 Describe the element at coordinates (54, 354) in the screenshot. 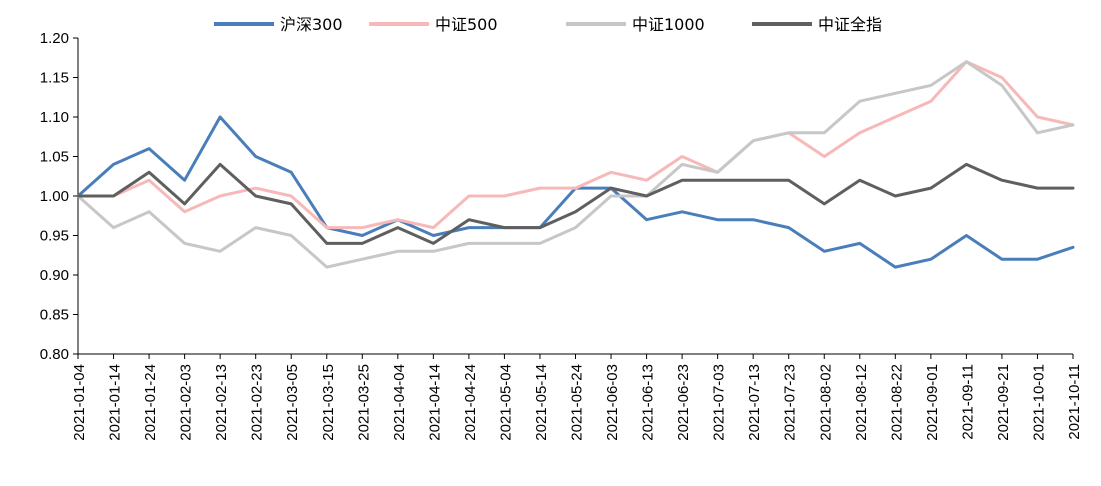

I see `y-tick-label: 0.80` at that location.